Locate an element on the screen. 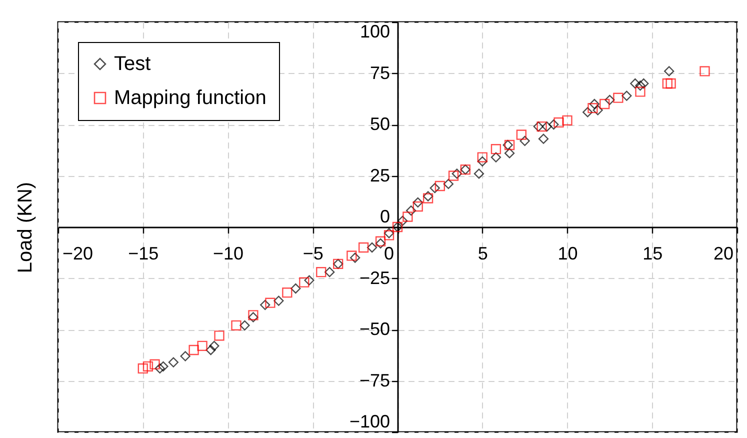 This screenshot has height=438, width=747. y-tick-label: −50 is located at coordinates (374, 329).